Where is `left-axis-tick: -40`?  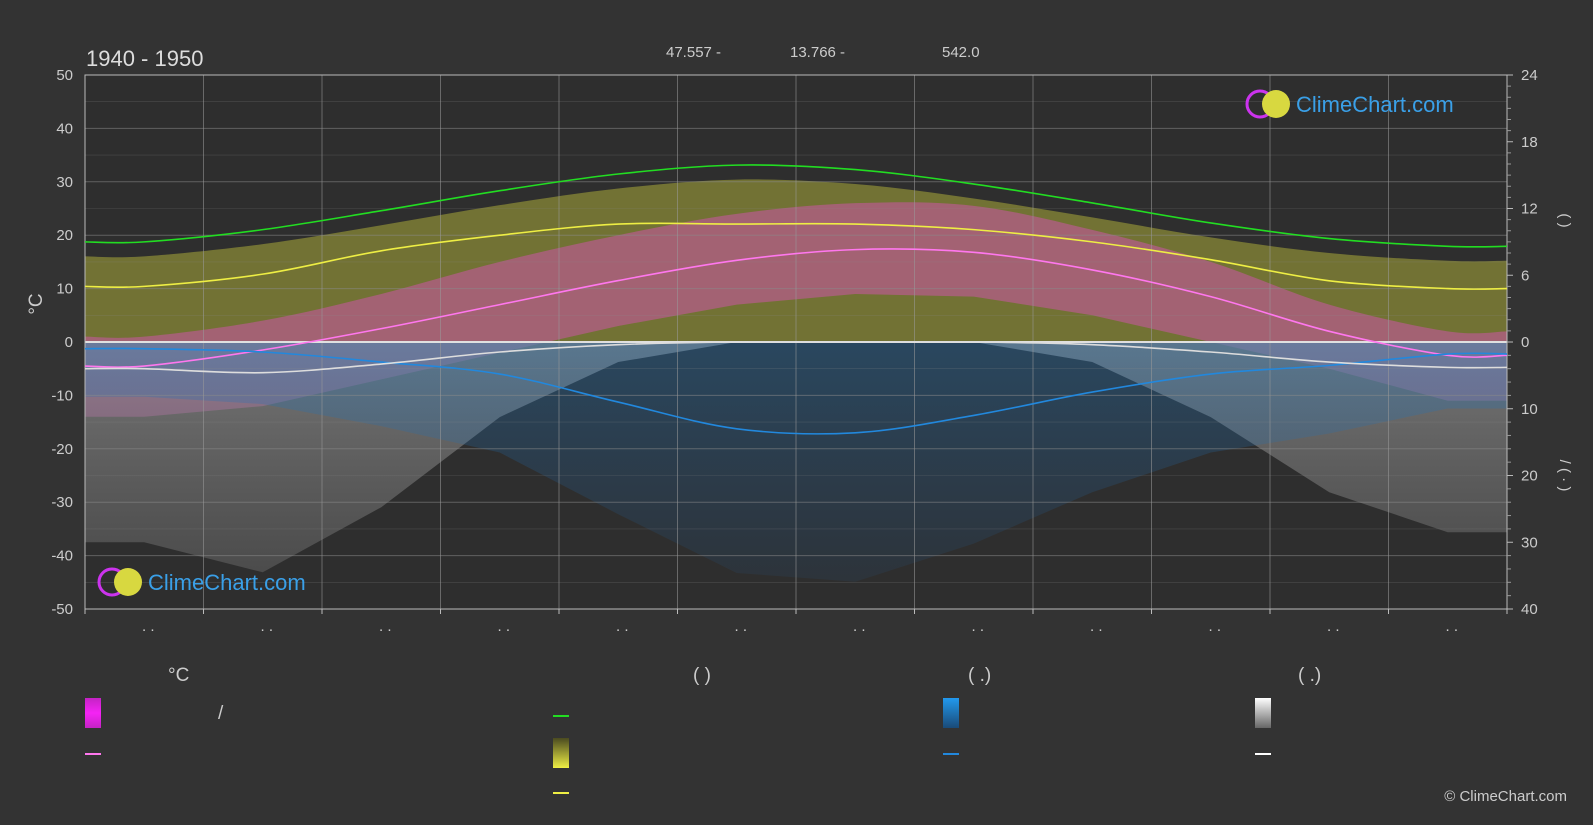 left-axis-tick: -40 is located at coordinates (62, 556).